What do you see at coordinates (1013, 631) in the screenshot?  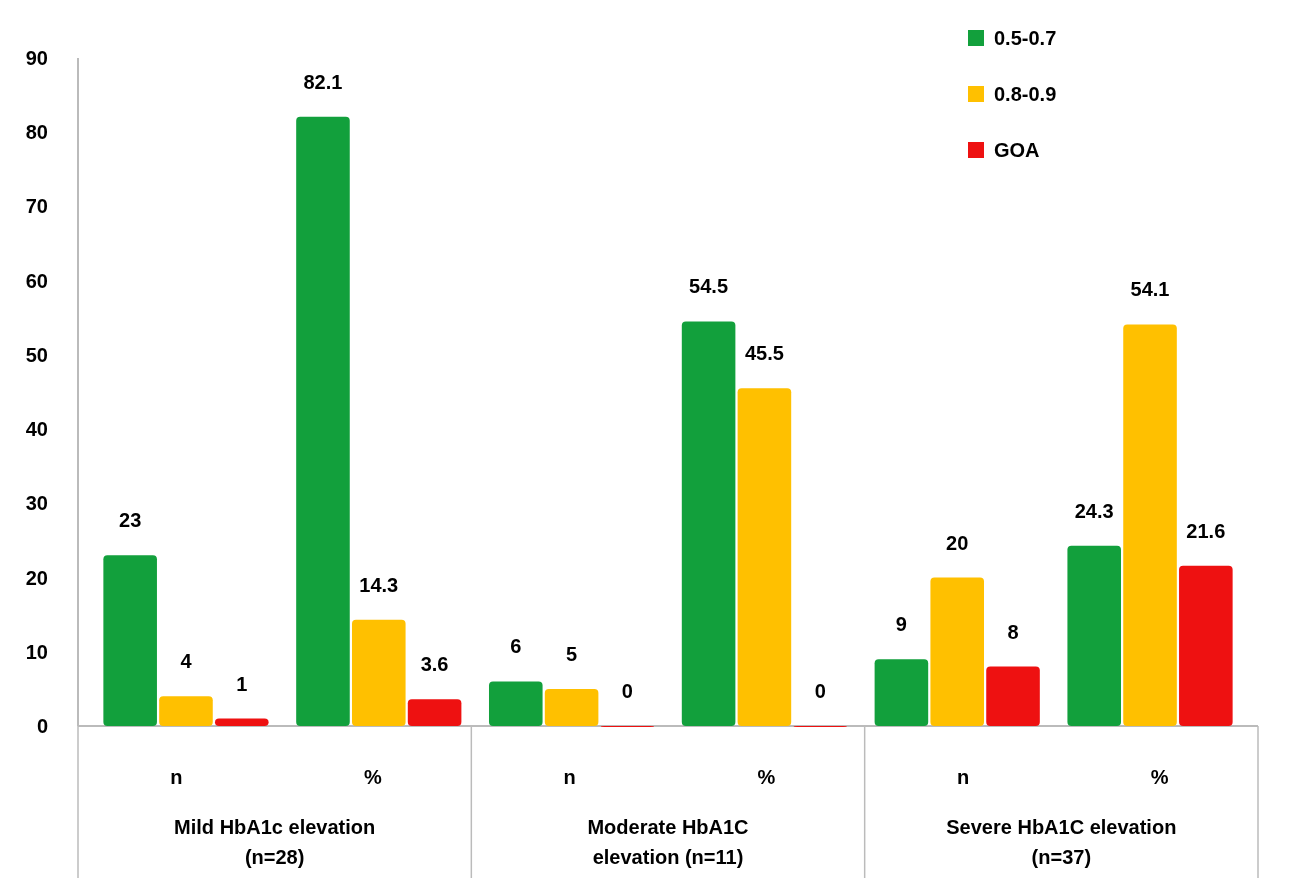 I see `data-label: 8` at bounding box center [1013, 631].